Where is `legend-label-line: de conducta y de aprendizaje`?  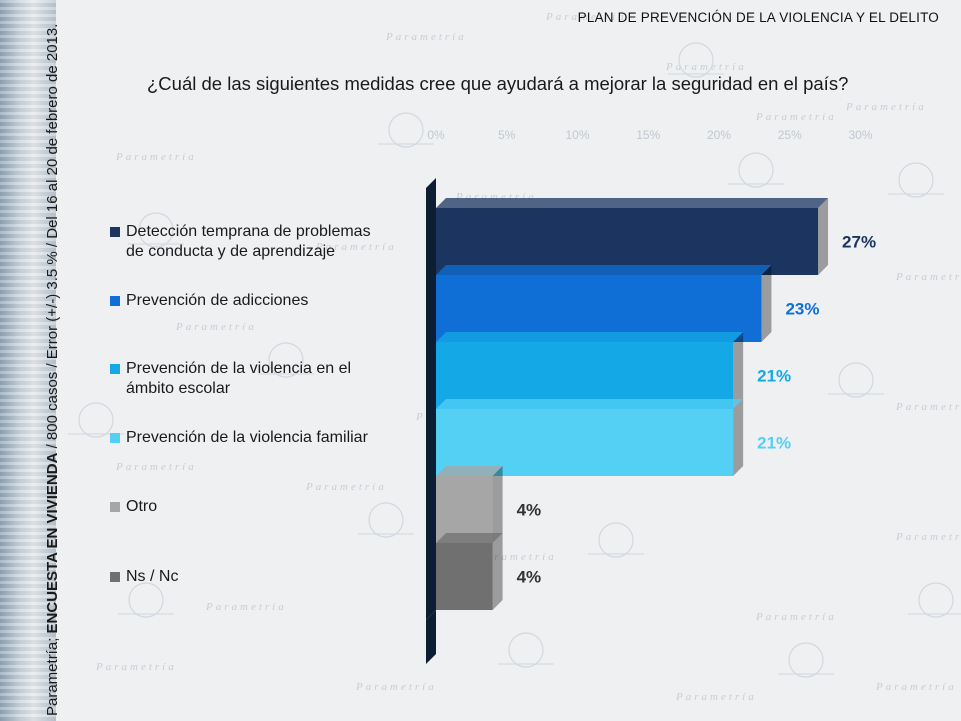 legend-label-line: de conducta y de aprendizaje is located at coordinates (231, 251).